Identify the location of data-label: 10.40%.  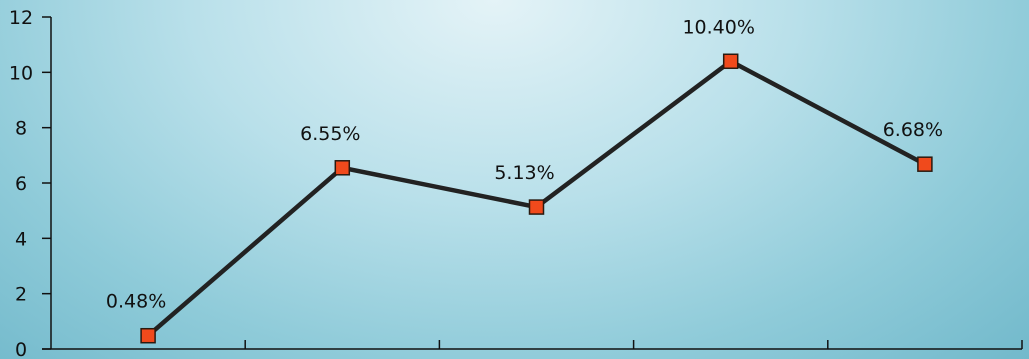
(718, 27).